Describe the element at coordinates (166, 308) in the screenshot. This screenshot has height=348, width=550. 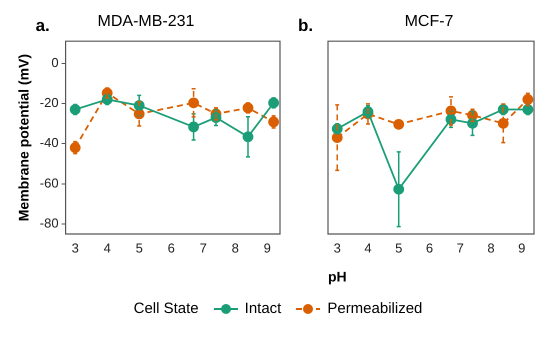
I see `legend-title: Cell State` at that location.